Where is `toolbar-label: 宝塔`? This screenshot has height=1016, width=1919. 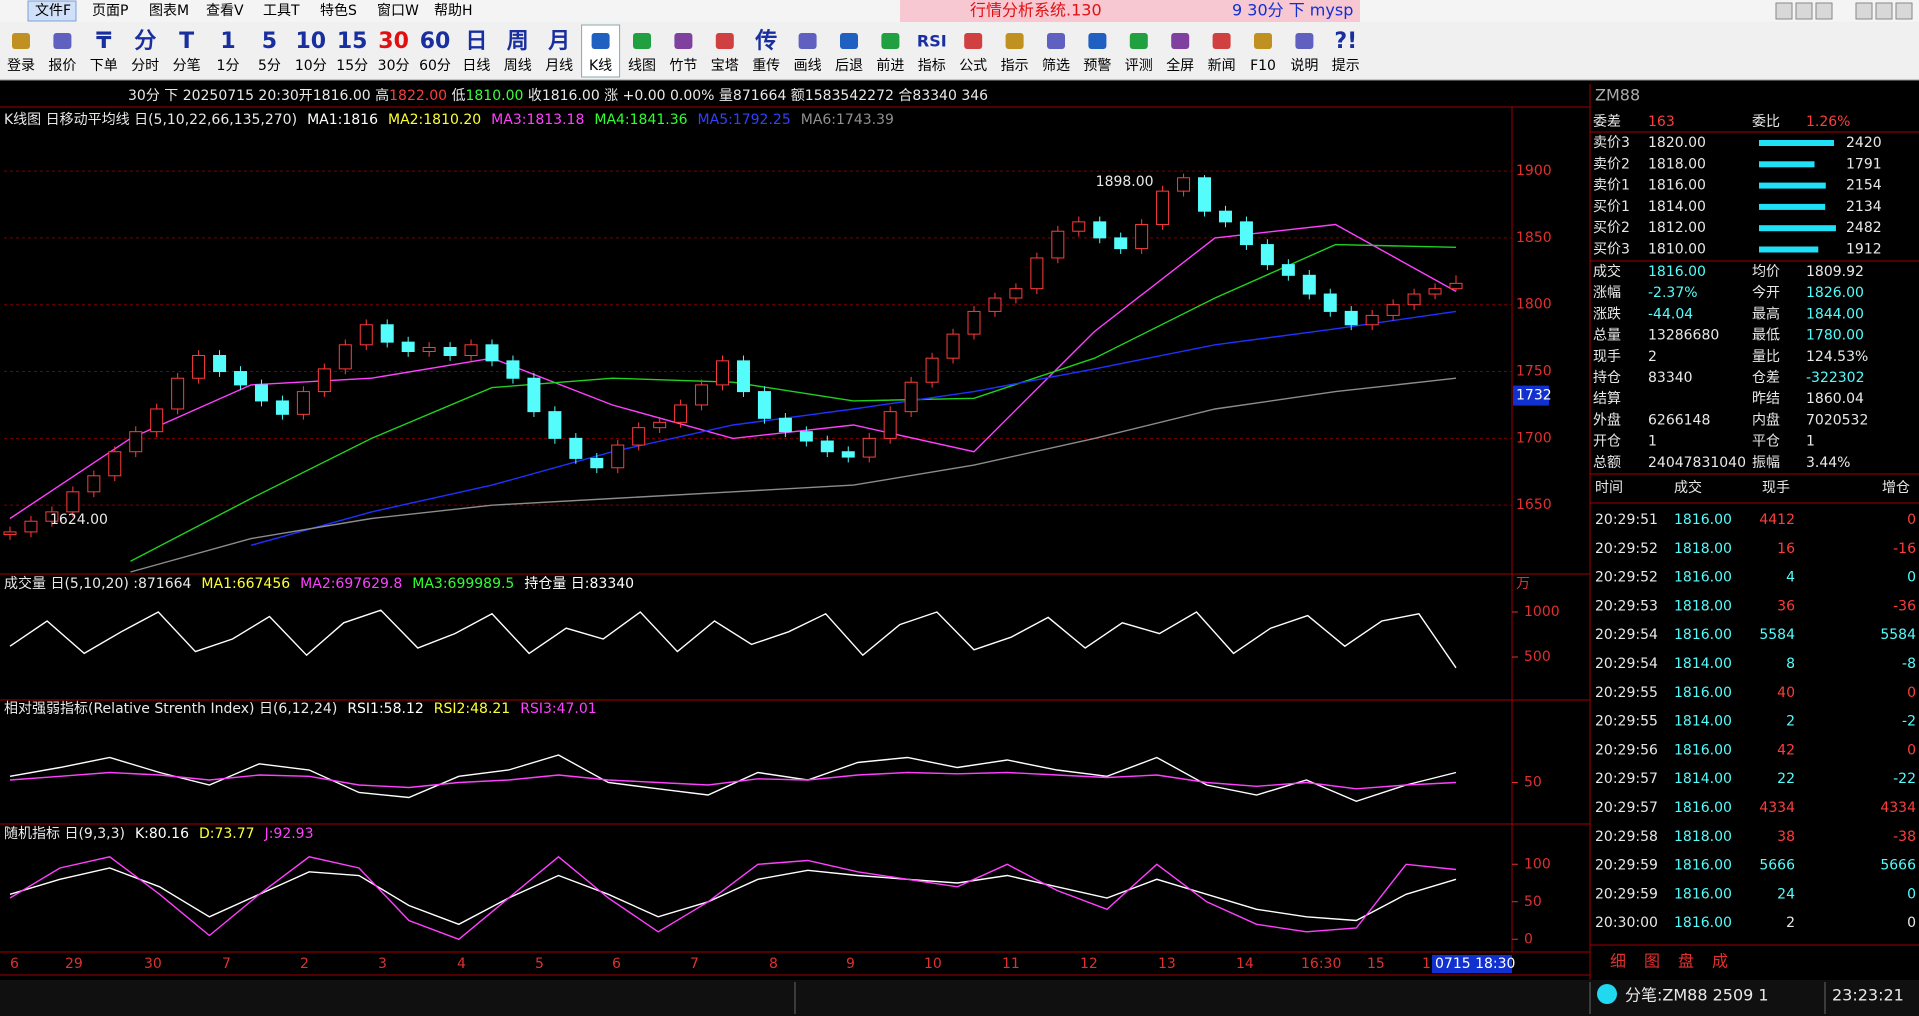 toolbar-label: 宝塔 is located at coordinates (725, 66).